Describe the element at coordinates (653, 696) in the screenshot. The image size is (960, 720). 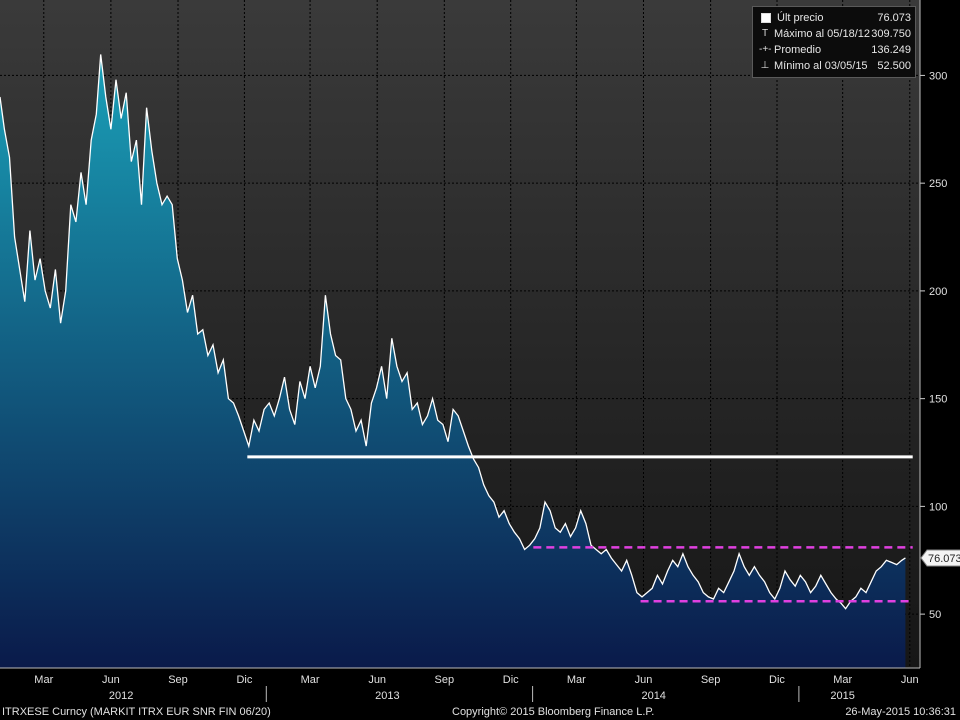
I see `x-year-label: 2014` at that location.